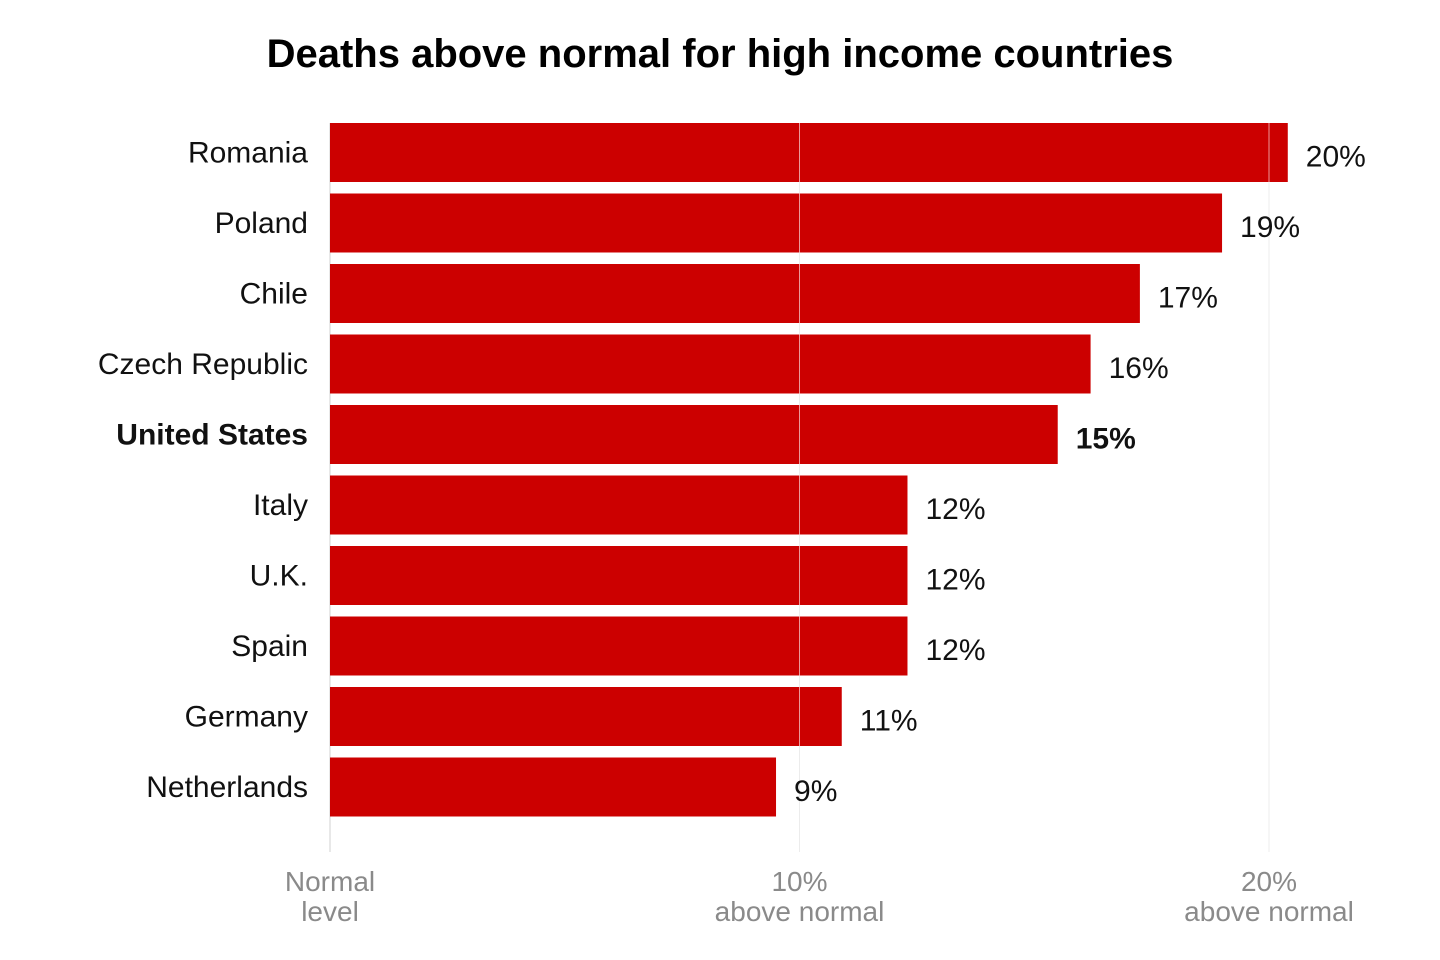 The width and height of the screenshot is (1440, 960). Describe the element at coordinates (815, 791) in the screenshot. I see `data-label: 9%` at that location.